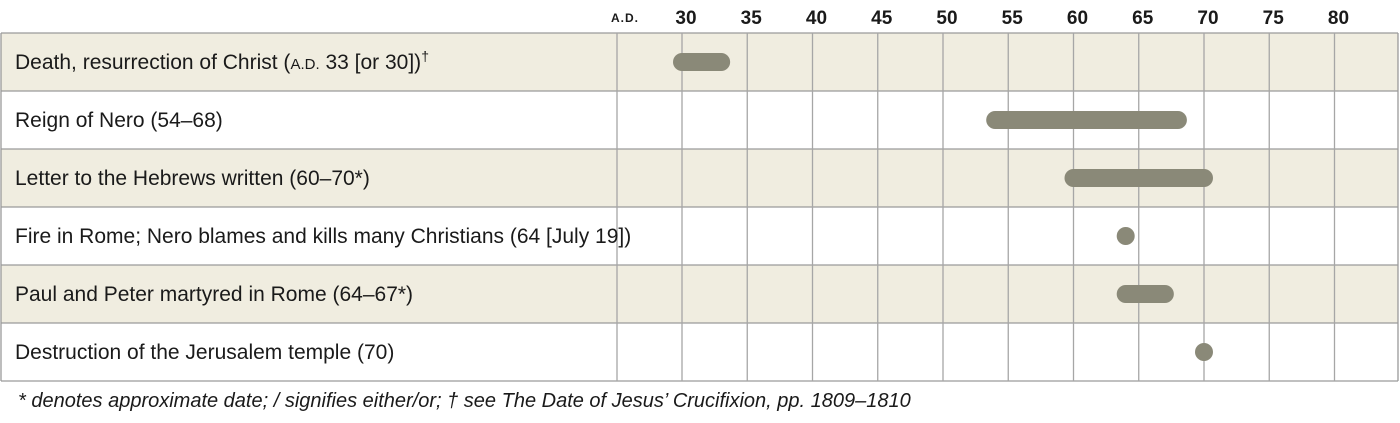  What do you see at coordinates (192, 178) in the screenshot?
I see `event-label: Letter to the Hebrews written (60–70*)` at bounding box center [192, 178].